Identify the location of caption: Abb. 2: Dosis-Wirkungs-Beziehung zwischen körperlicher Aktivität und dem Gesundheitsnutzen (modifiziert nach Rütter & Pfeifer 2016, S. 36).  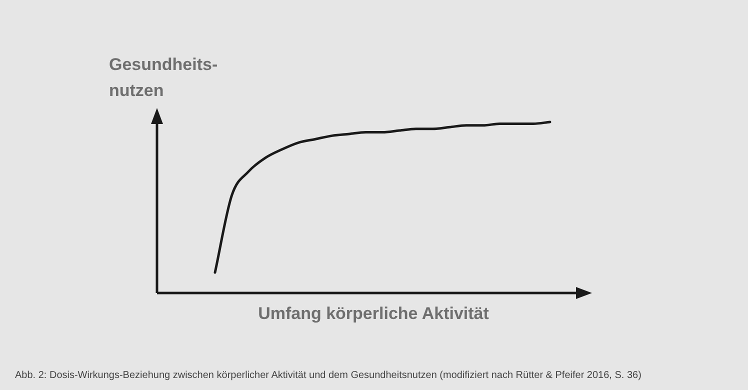
(328, 375).